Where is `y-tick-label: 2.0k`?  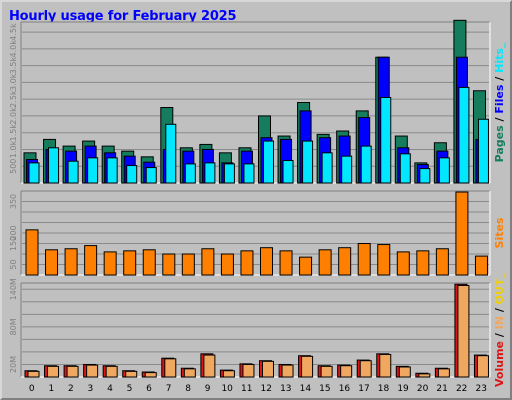 y-tick-label: 2.0k is located at coordinates (13, 116).